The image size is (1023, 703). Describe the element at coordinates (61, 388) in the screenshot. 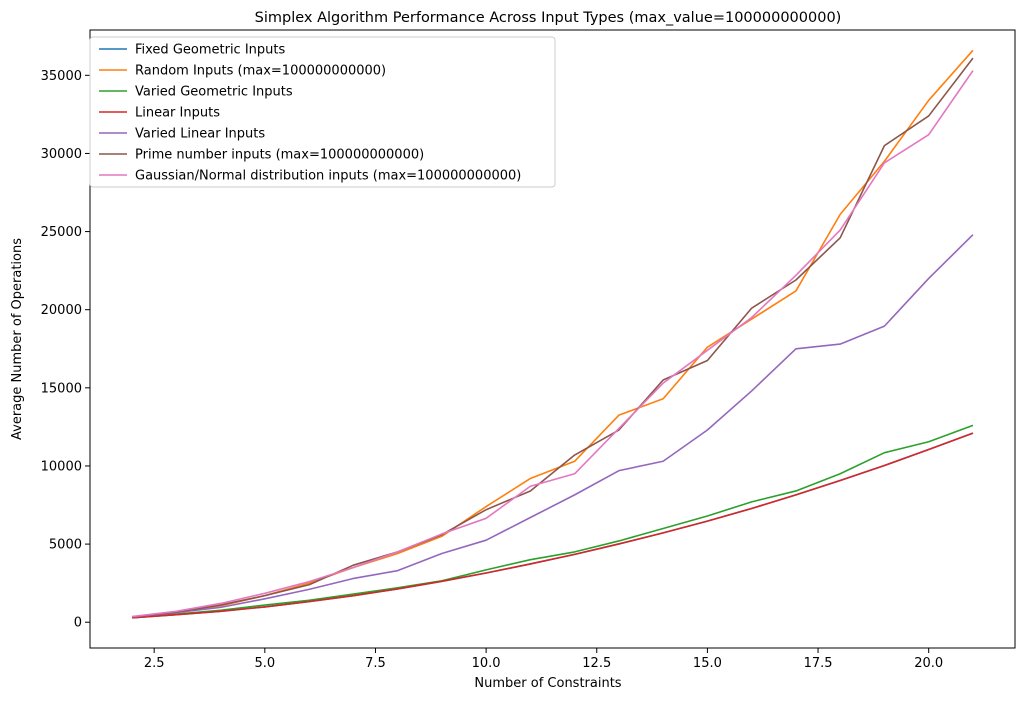

I see `y-tick-label: 15000` at that location.